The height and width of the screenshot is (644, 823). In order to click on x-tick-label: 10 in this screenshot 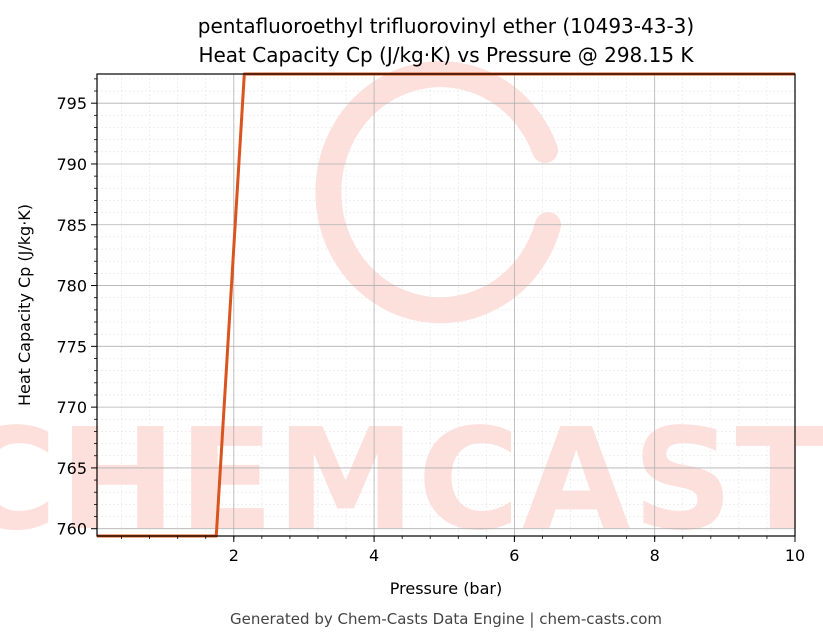, I will do `click(795, 555)`.